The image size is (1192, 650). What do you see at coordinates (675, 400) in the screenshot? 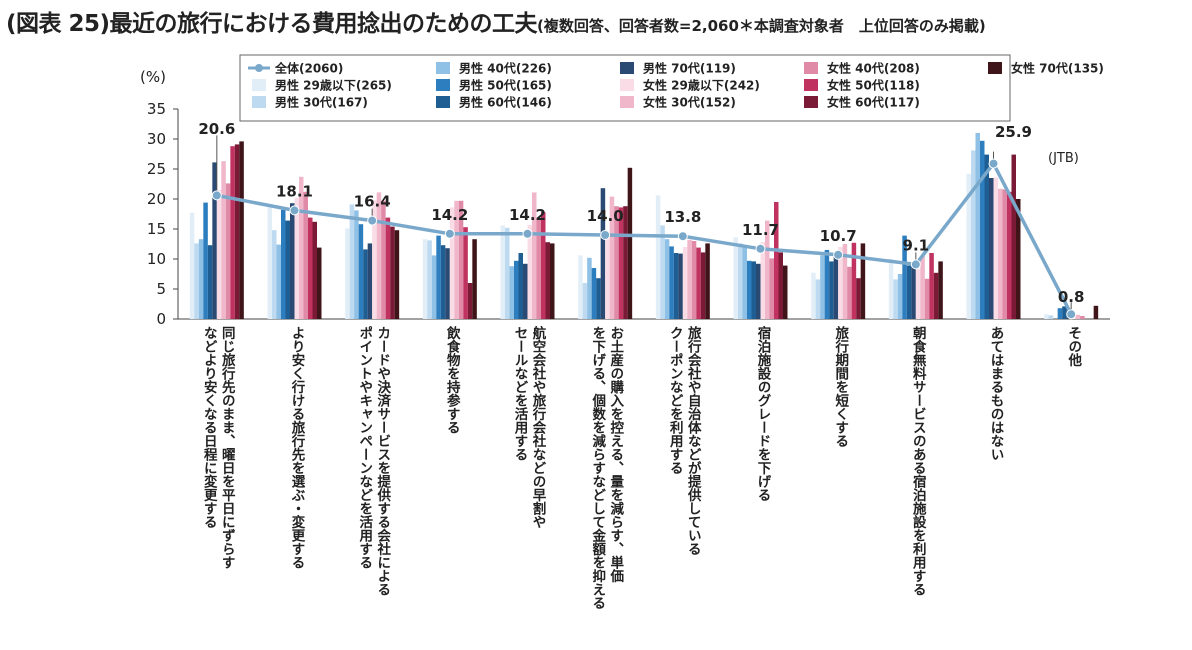
I see `category-label: クーポンなどを利用する` at bounding box center [675, 400].